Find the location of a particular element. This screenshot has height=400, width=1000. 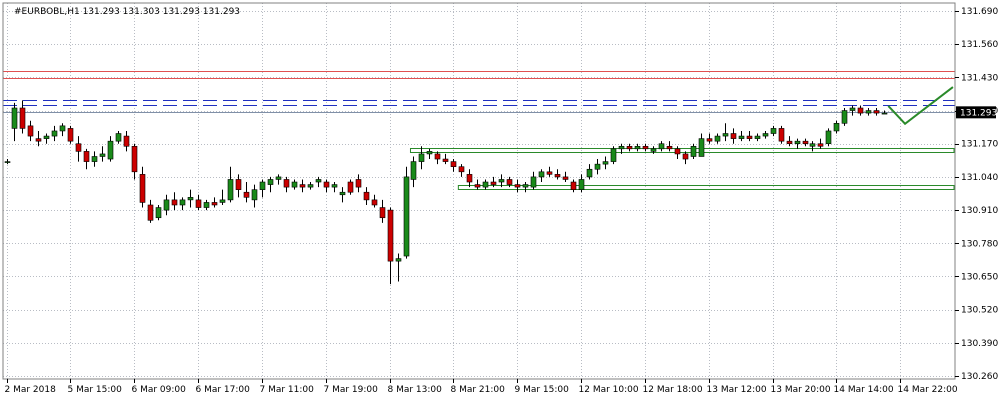

level-lines is located at coordinates (479, 92).